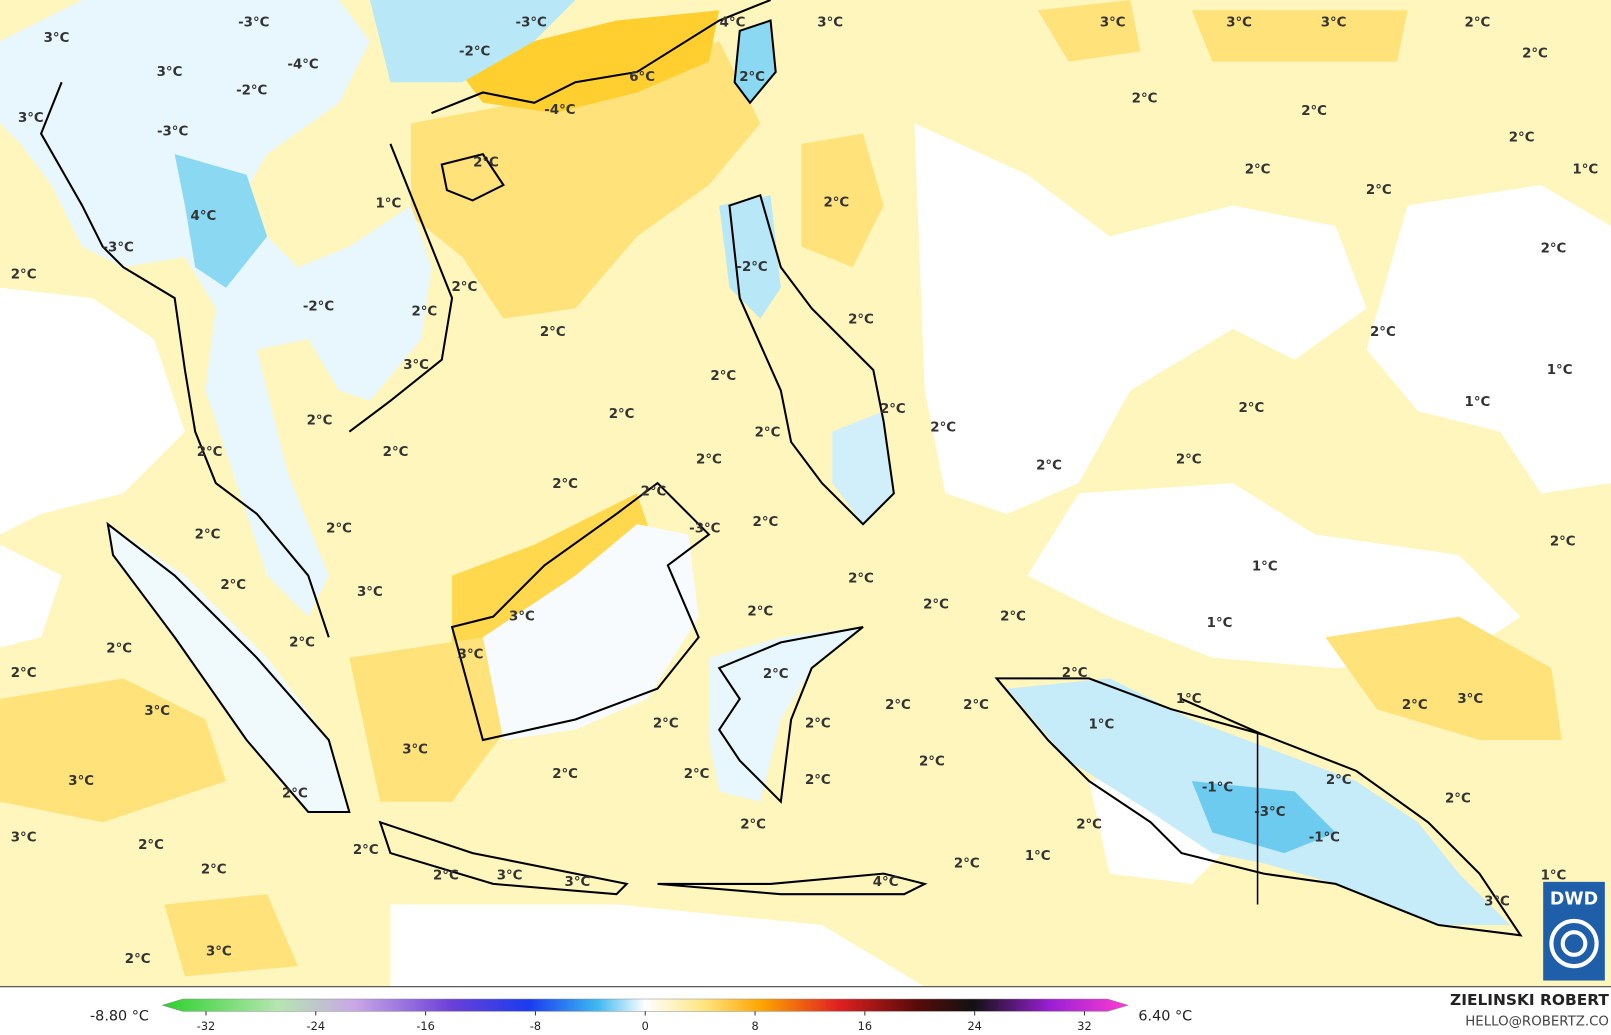 The image size is (1611, 1035). I want to click on dwd-logo: DWD, so click(1574, 931).